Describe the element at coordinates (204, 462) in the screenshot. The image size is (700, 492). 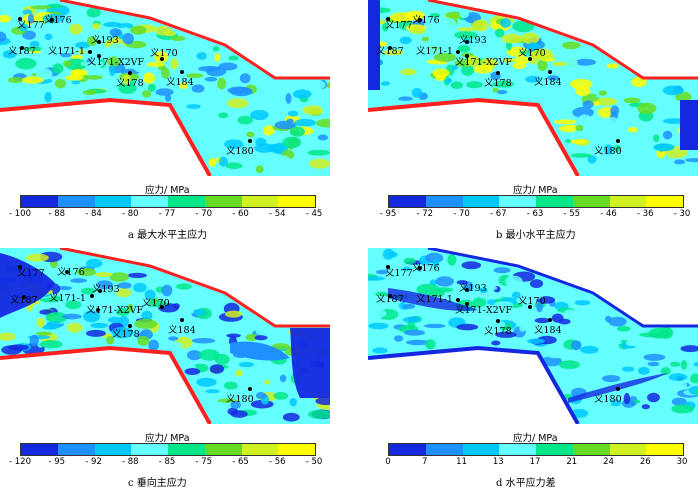
I see `color-bar-tick: - 75` at that location.